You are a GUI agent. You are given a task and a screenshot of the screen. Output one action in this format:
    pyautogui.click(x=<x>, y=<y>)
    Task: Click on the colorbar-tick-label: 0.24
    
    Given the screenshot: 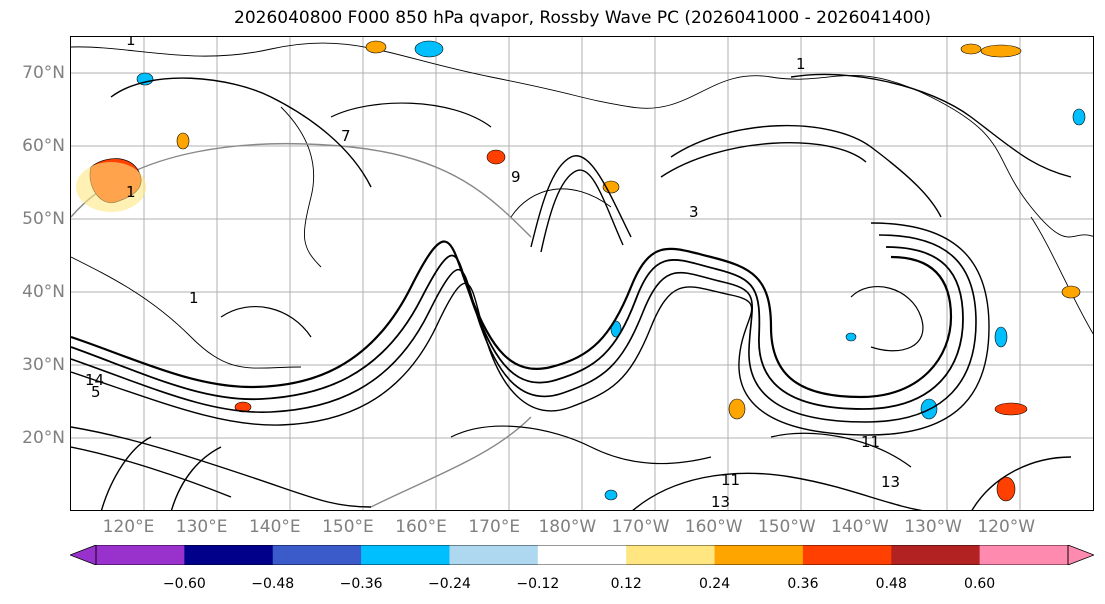 What is the action you would take?
    pyautogui.click(x=714, y=584)
    